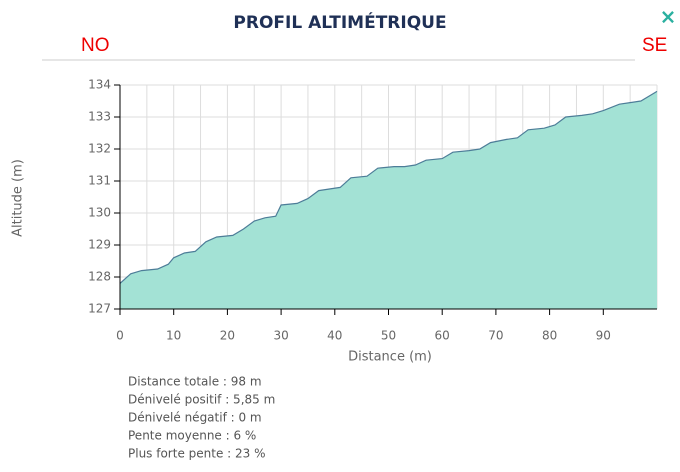  I want to click on x-tick-label: 30, so click(280, 336).